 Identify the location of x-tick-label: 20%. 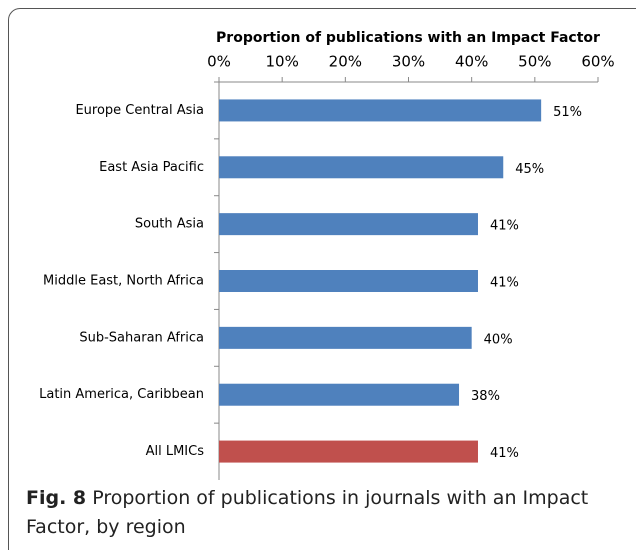
(345, 62).